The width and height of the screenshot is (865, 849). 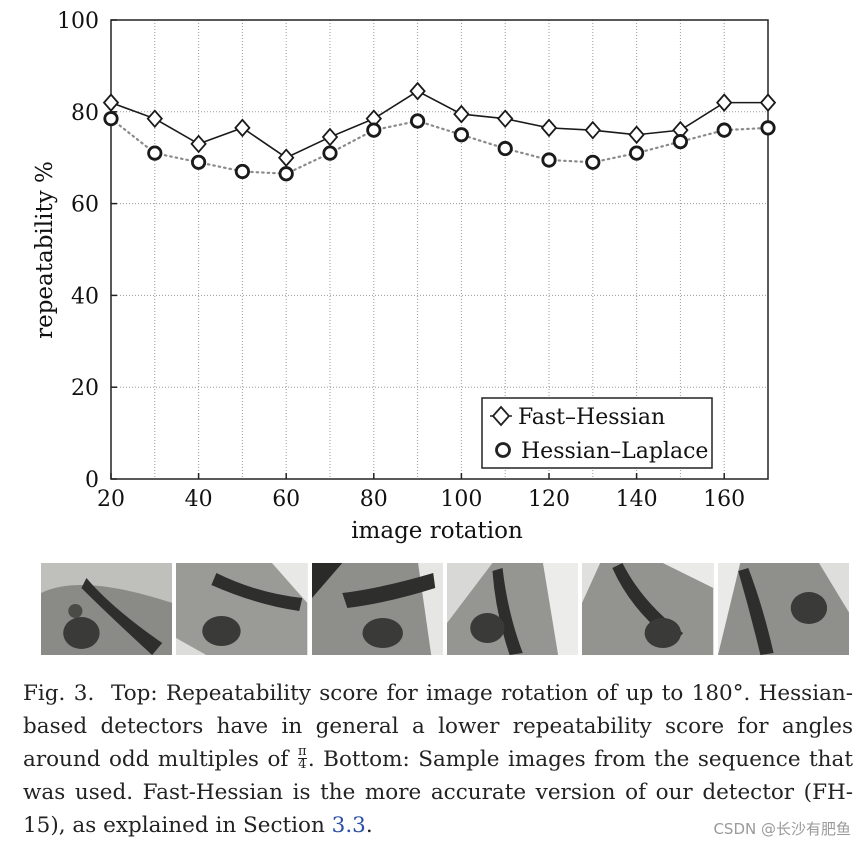 What do you see at coordinates (85, 296) in the screenshot?
I see `y-tick-label: 40` at bounding box center [85, 296].